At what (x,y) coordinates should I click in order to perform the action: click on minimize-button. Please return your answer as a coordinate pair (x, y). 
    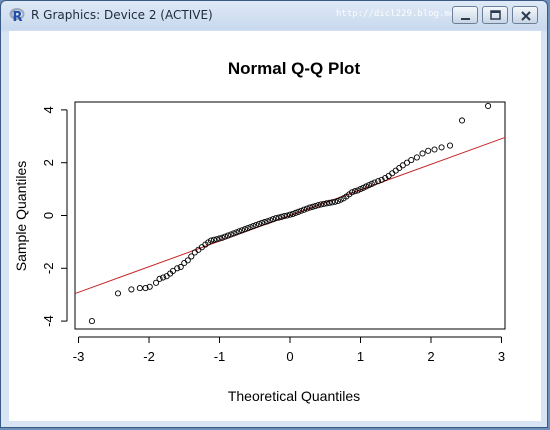
    Looking at the image, I should click on (465, 15).